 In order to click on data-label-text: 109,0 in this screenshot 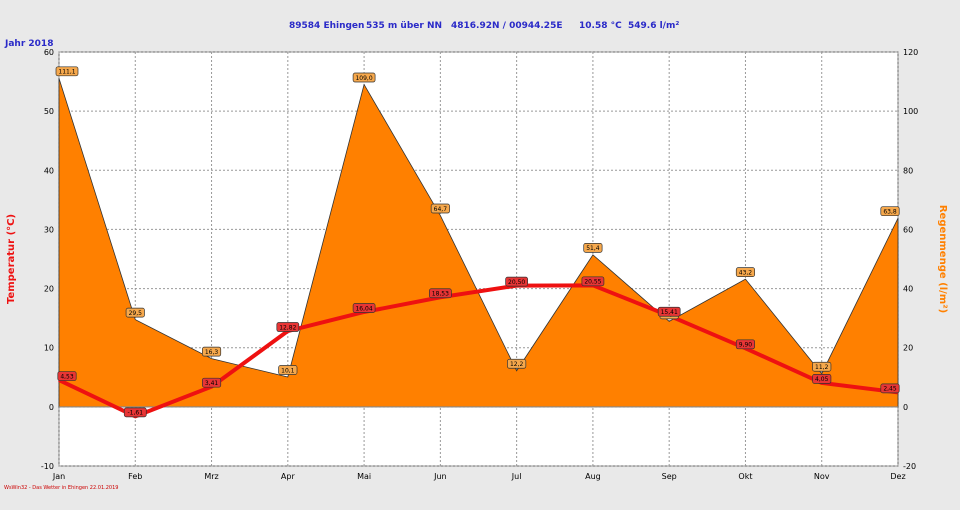, I will do `click(363, 78)`.